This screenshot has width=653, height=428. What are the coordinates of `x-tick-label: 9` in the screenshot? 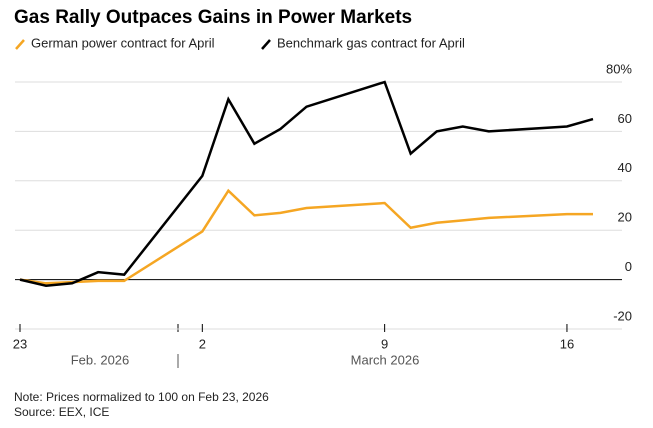 It's located at (384, 343).